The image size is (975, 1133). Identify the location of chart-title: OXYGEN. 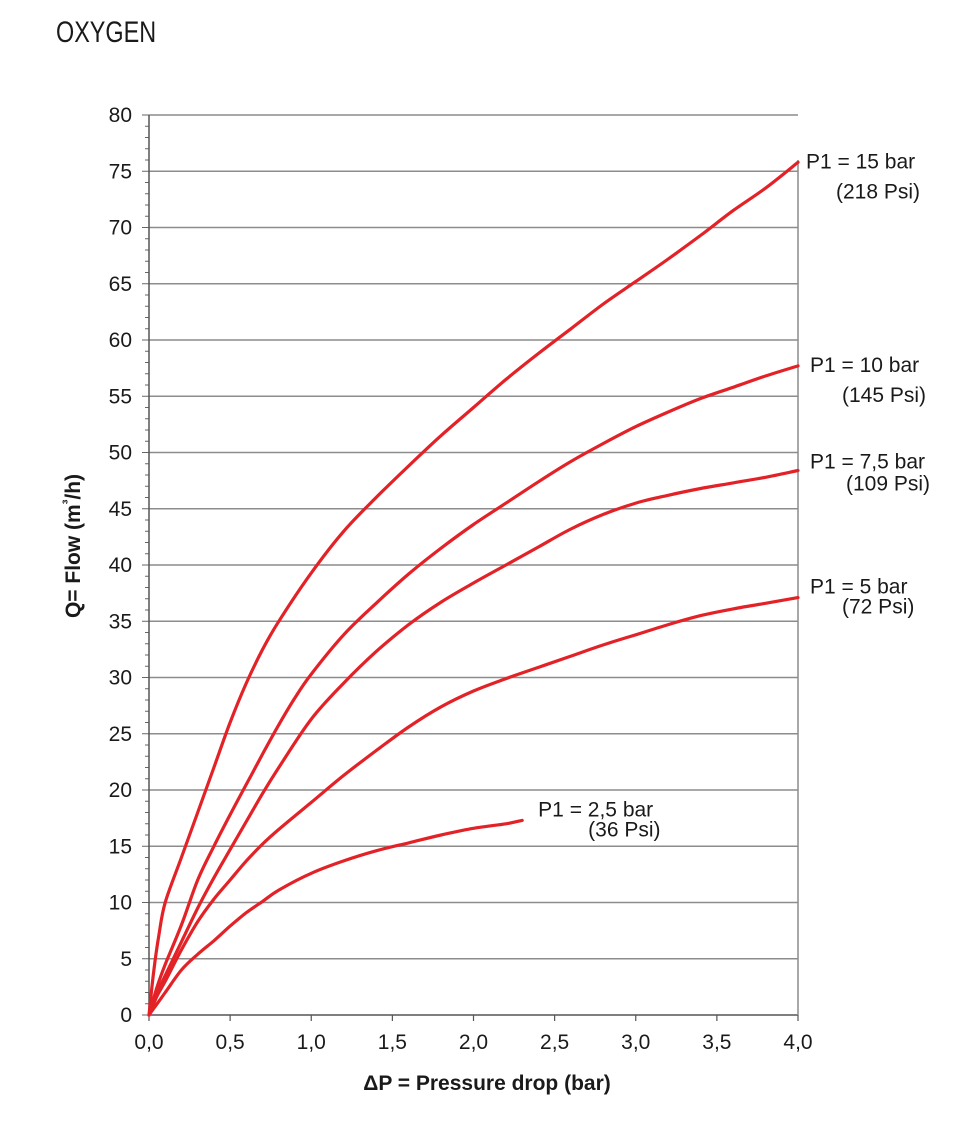
(106, 32).